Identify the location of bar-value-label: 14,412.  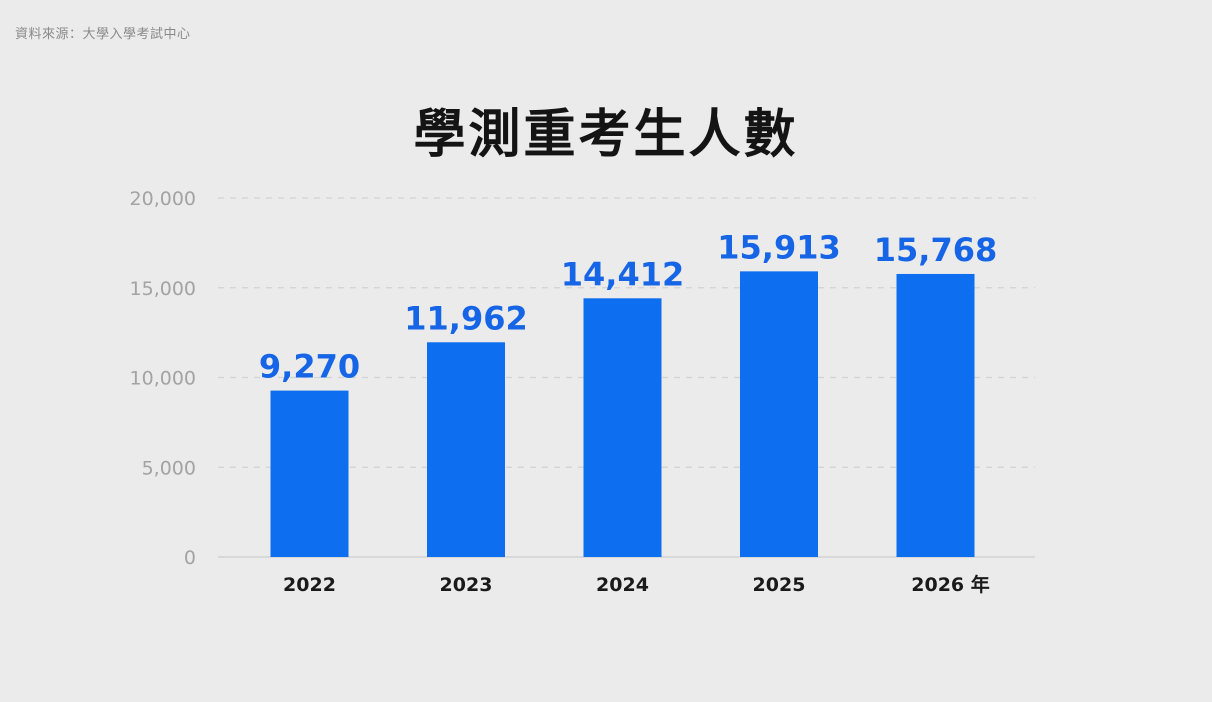
(622, 274).